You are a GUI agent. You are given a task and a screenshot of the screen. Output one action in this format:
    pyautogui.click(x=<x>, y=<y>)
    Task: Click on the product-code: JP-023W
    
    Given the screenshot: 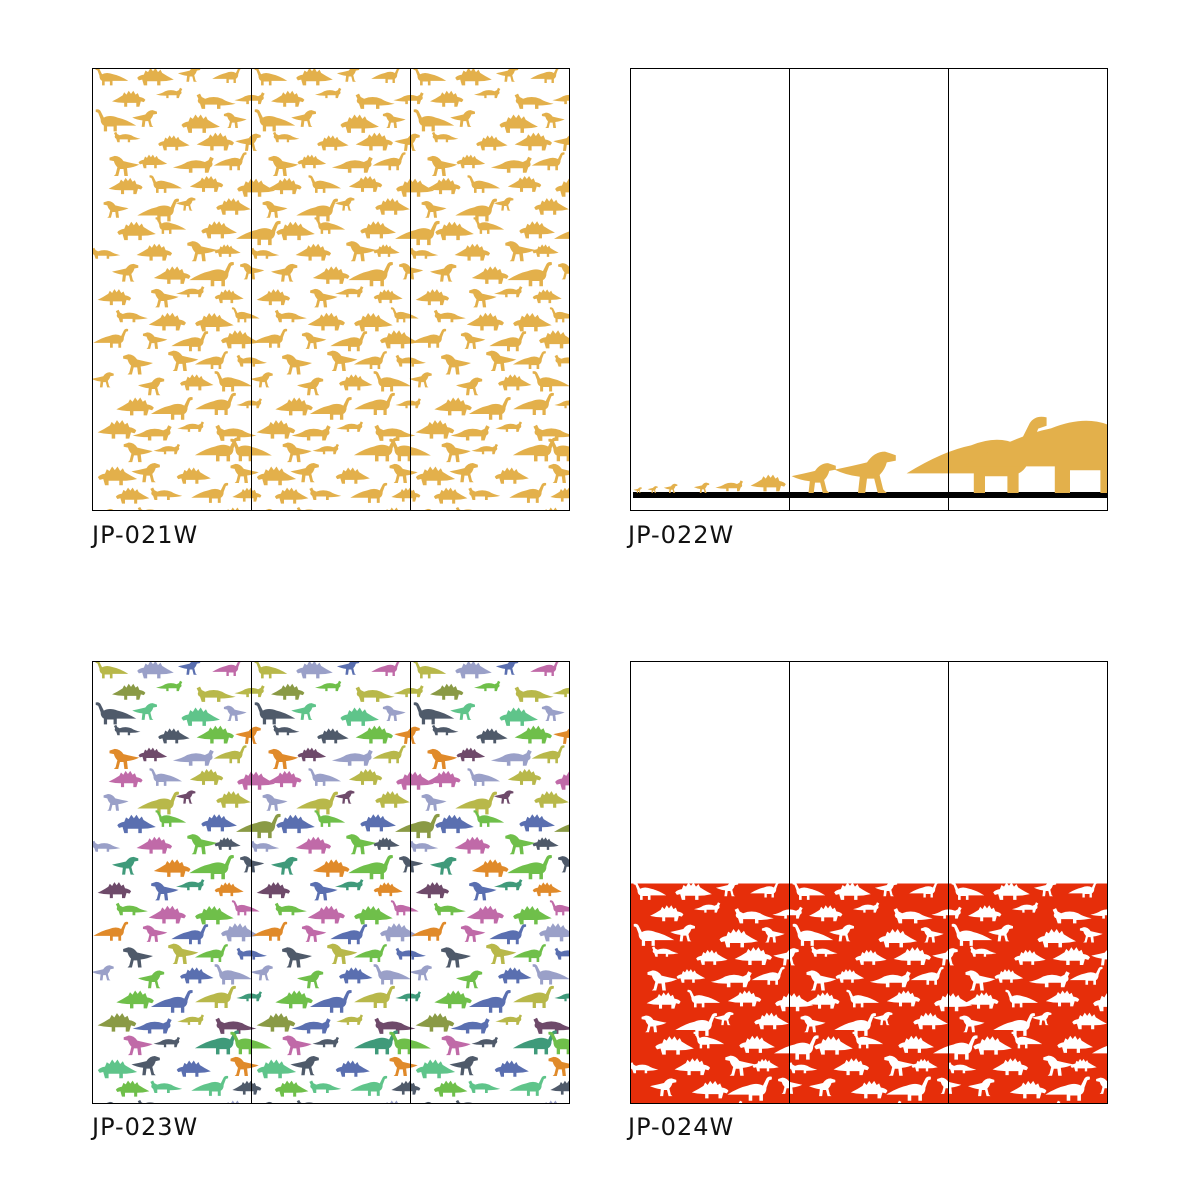 What is the action you would take?
    pyautogui.click(x=145, y=1127)
    